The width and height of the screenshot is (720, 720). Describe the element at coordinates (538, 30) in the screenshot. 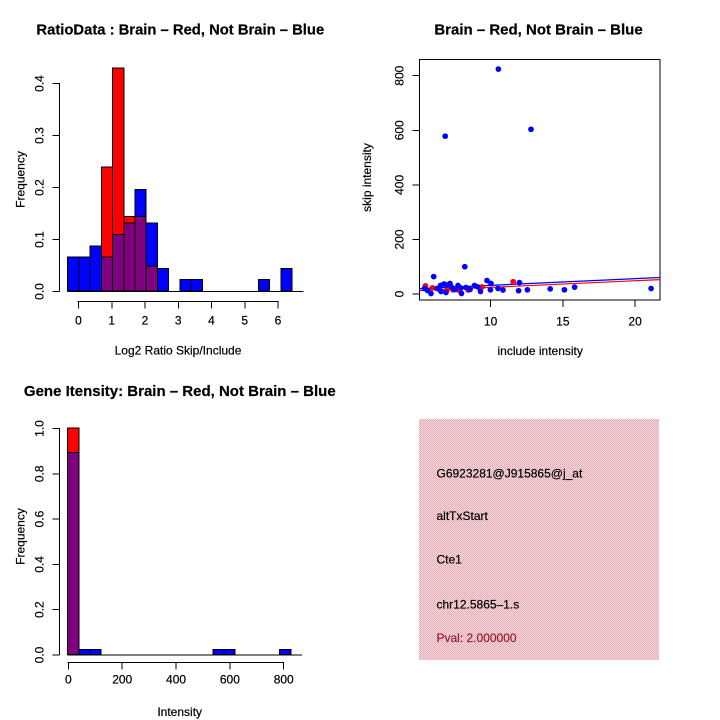

I see `svg-text: Brain – Red, Not Brain – Blue` at that location.